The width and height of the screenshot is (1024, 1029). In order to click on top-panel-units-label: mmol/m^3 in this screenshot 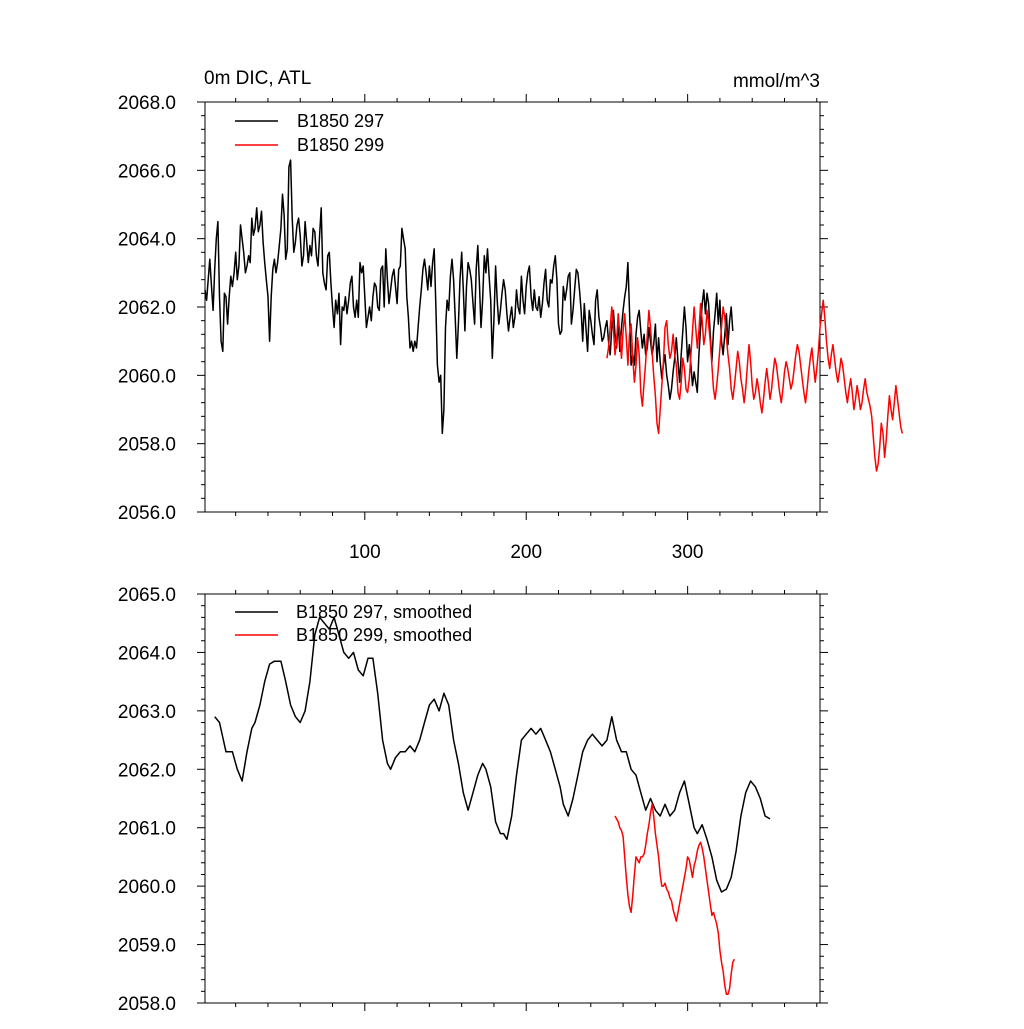, I will do `click(776, 81)`.